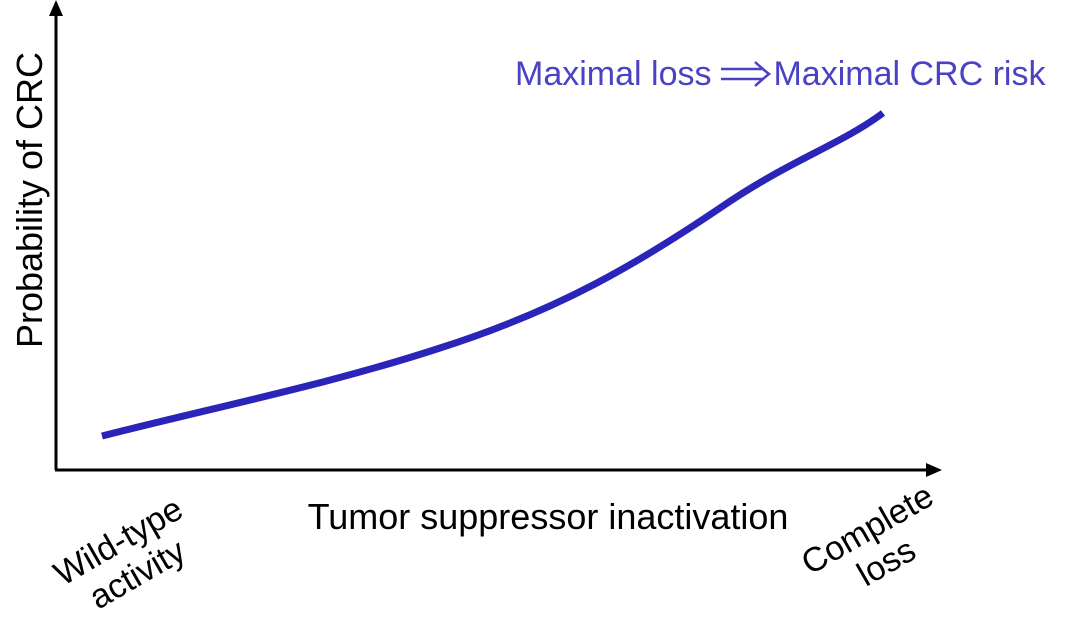 The height and width of the screenshot is (626, 1078). Describe the element at coordinates (56, 8) in the screenshot. I see `y-axis-arrowhead` at that location.